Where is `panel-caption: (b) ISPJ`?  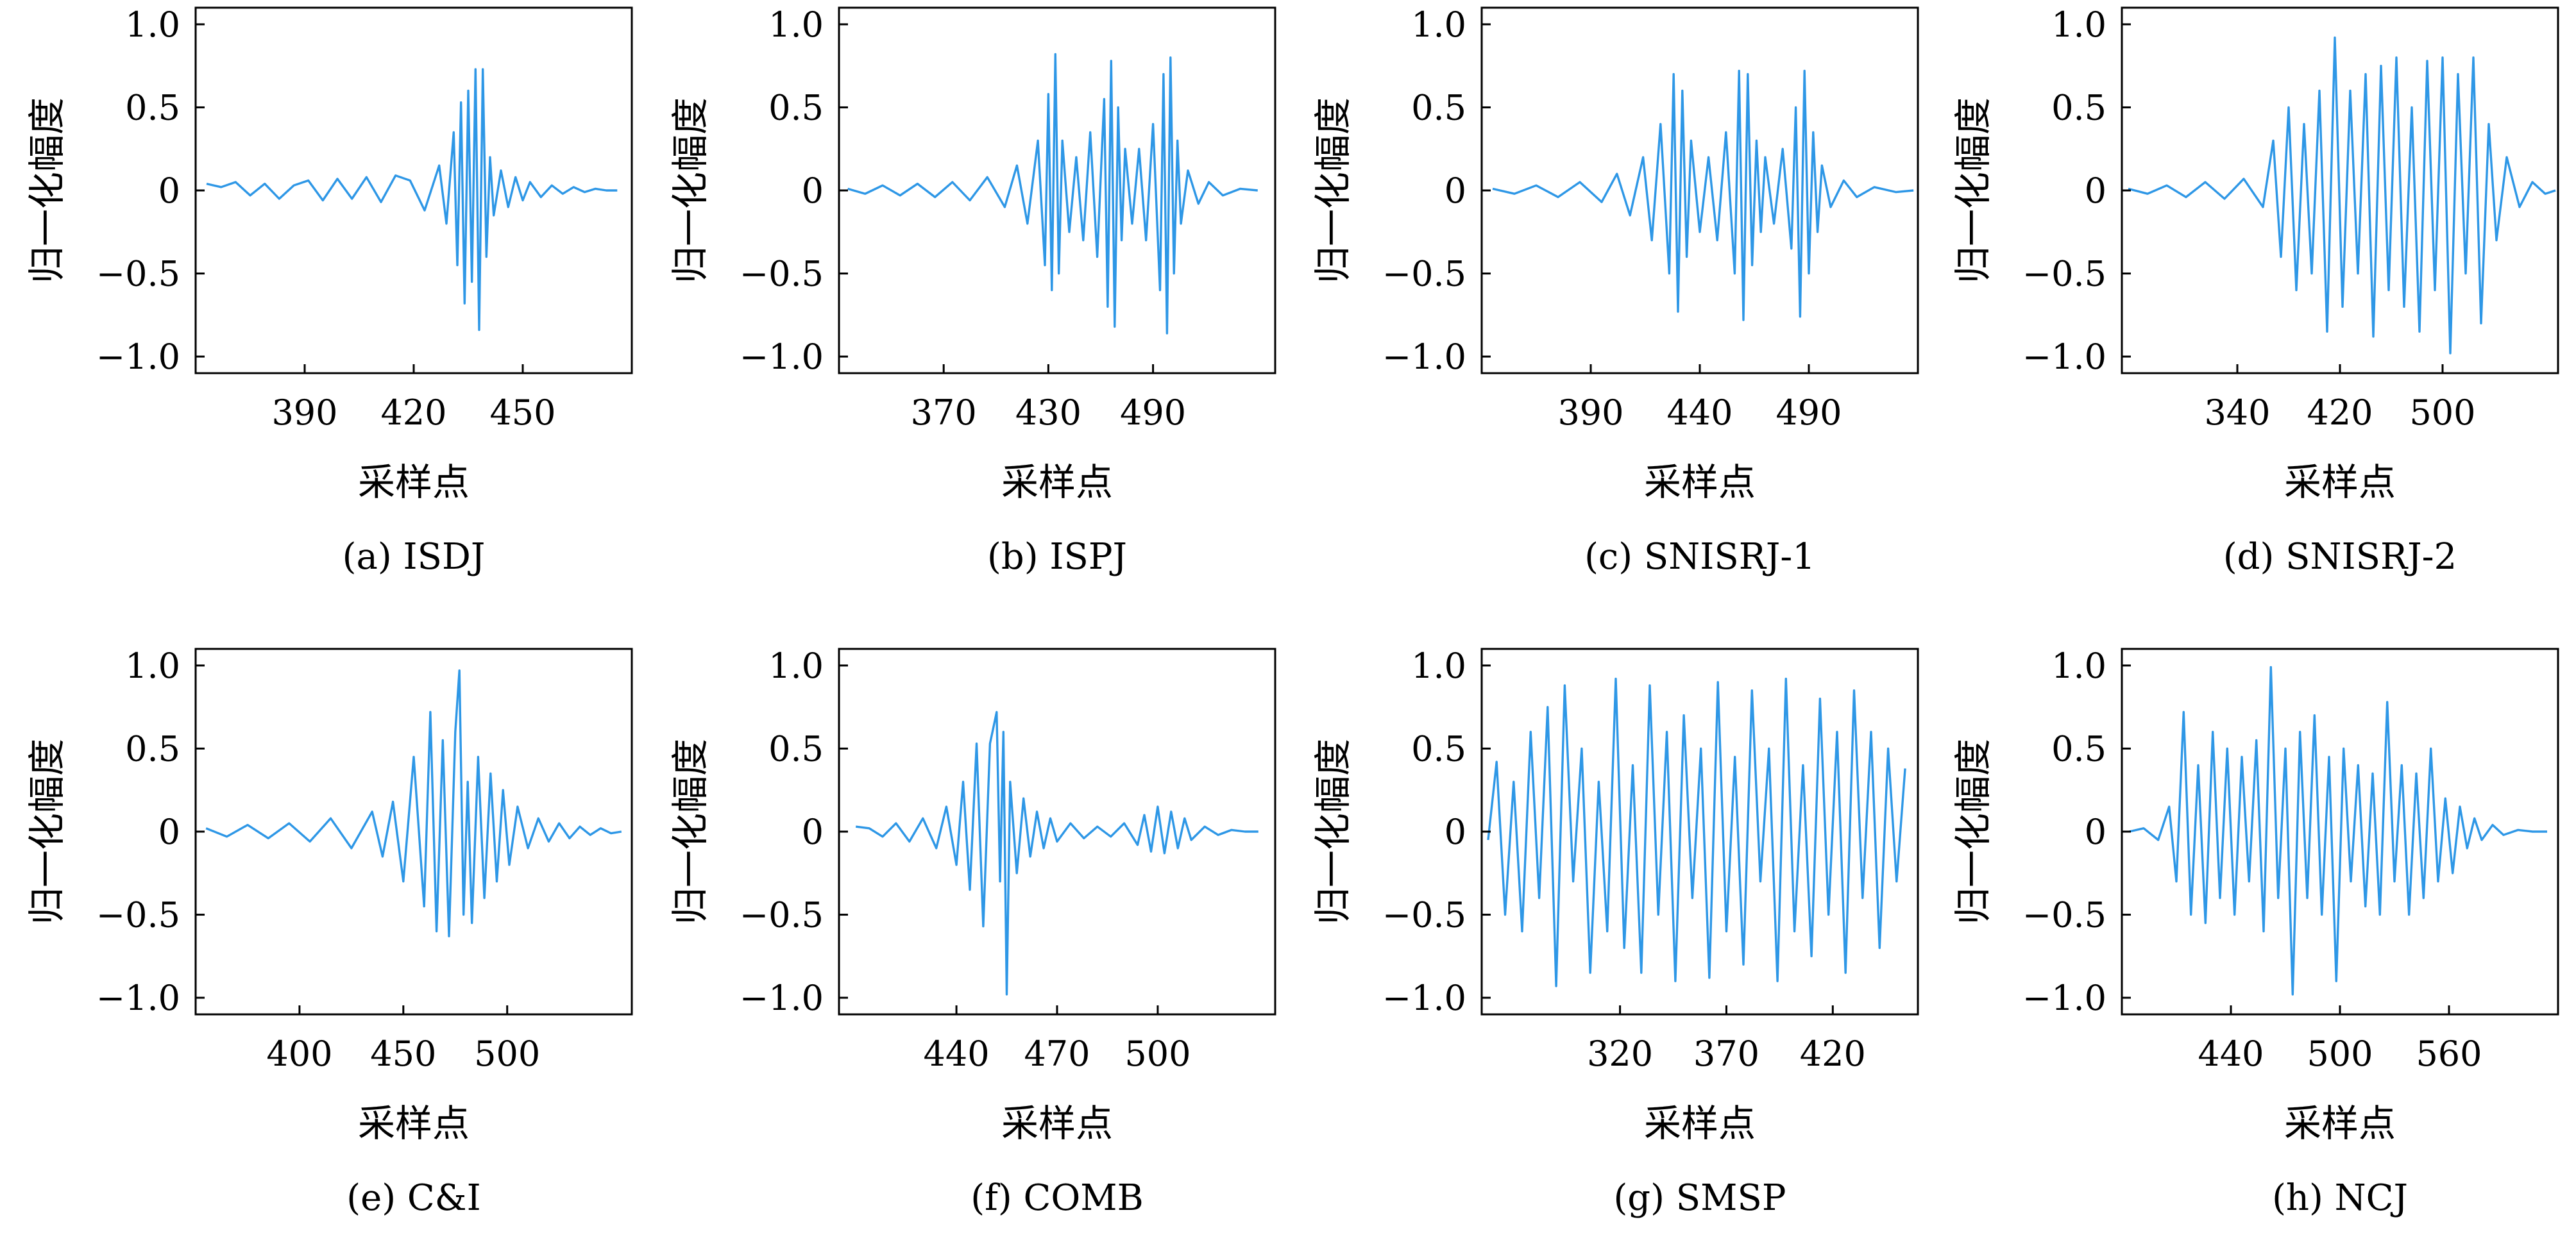 panel-caption: (b) ISPJ is located at coordinates (1057, 557).